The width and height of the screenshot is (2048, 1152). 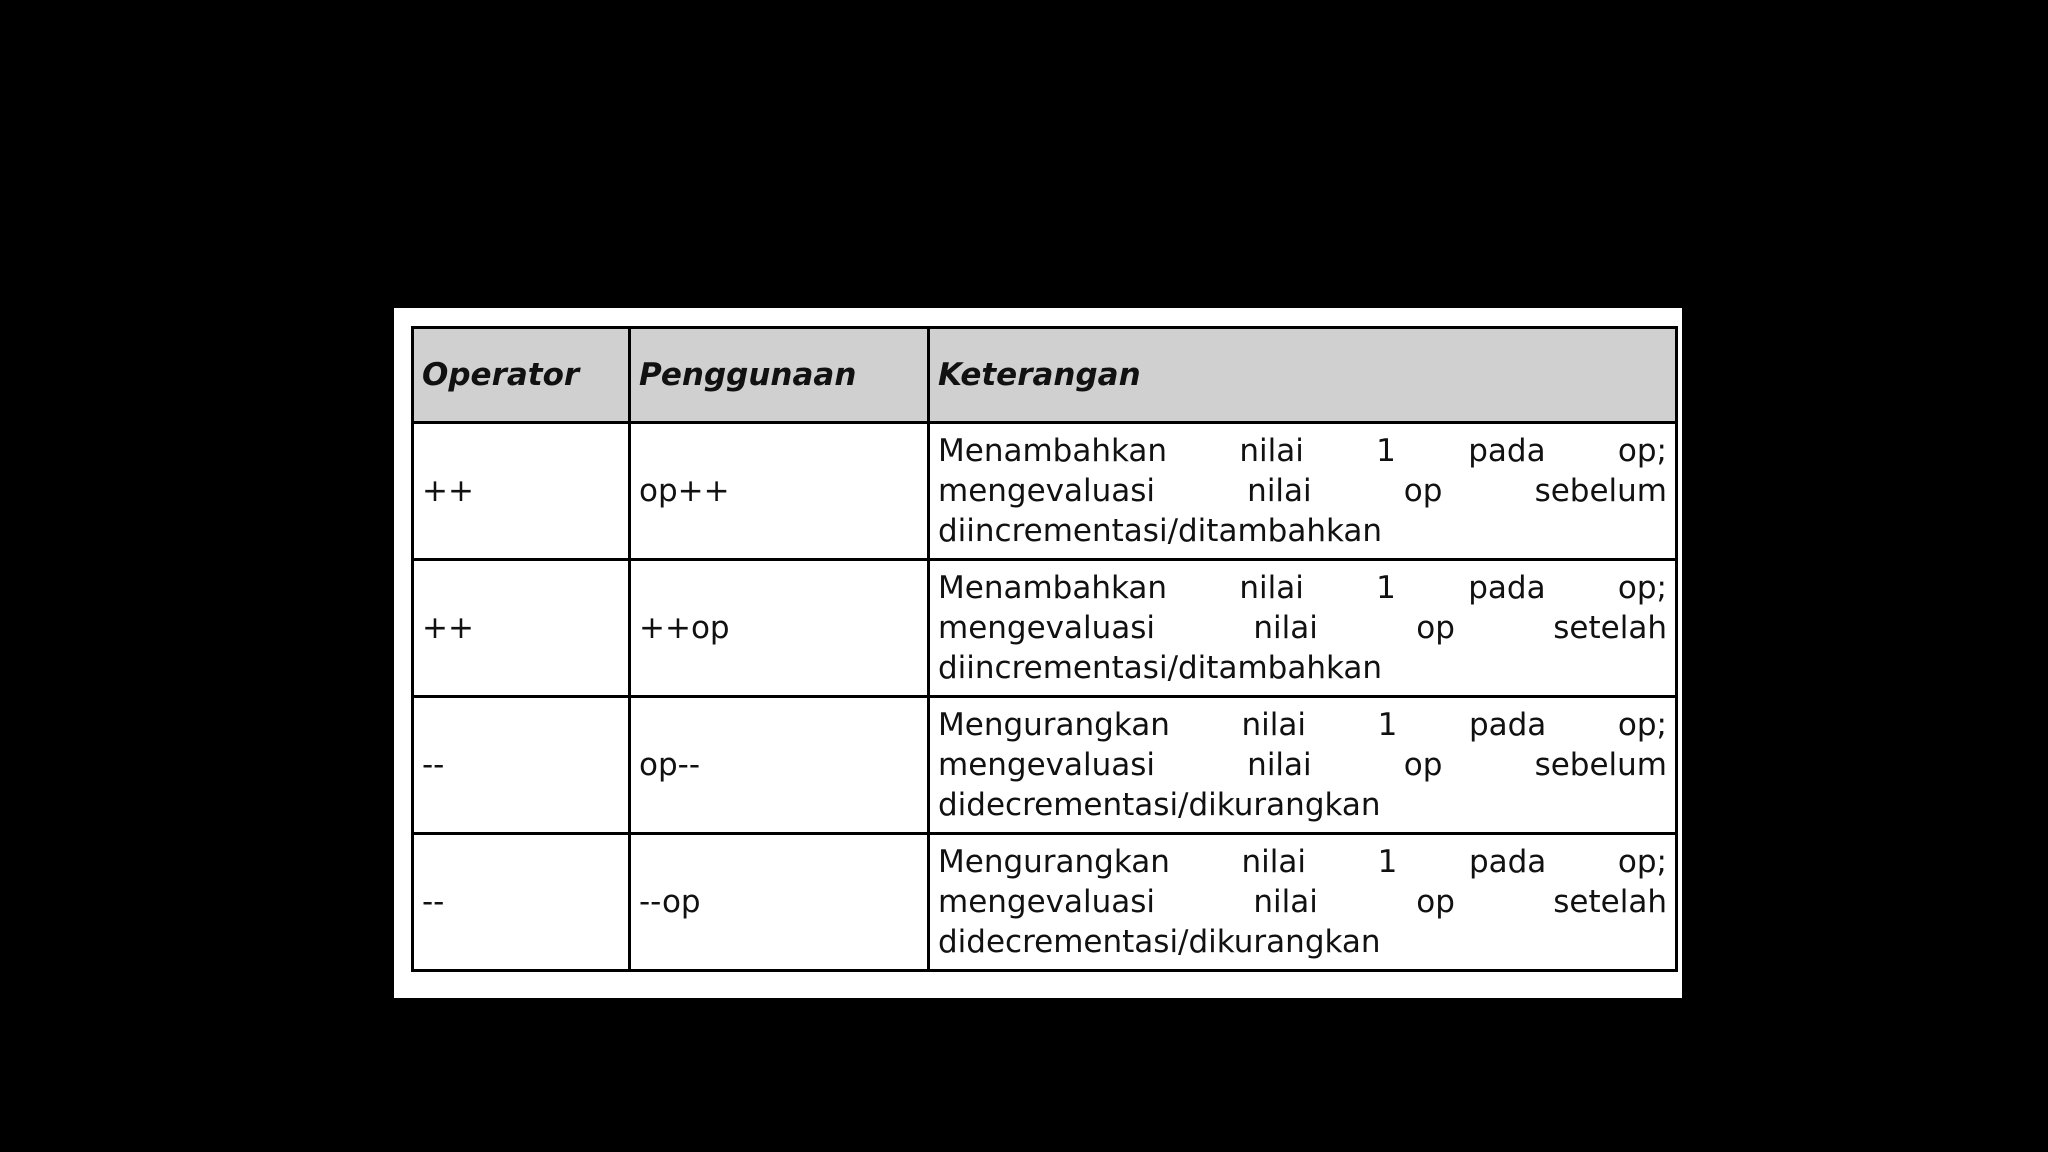 I want to click on cell-usage: ++op, so click(x=779, y=628).